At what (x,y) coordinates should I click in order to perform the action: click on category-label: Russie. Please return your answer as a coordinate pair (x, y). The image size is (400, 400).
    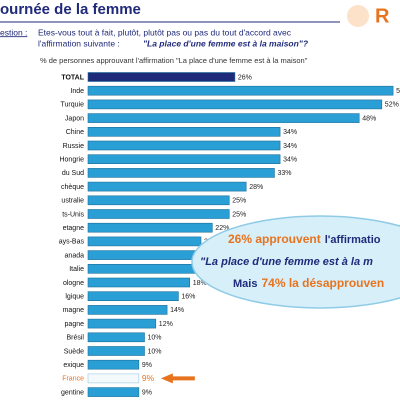
    Looking at the image, I should click on (74, 146).